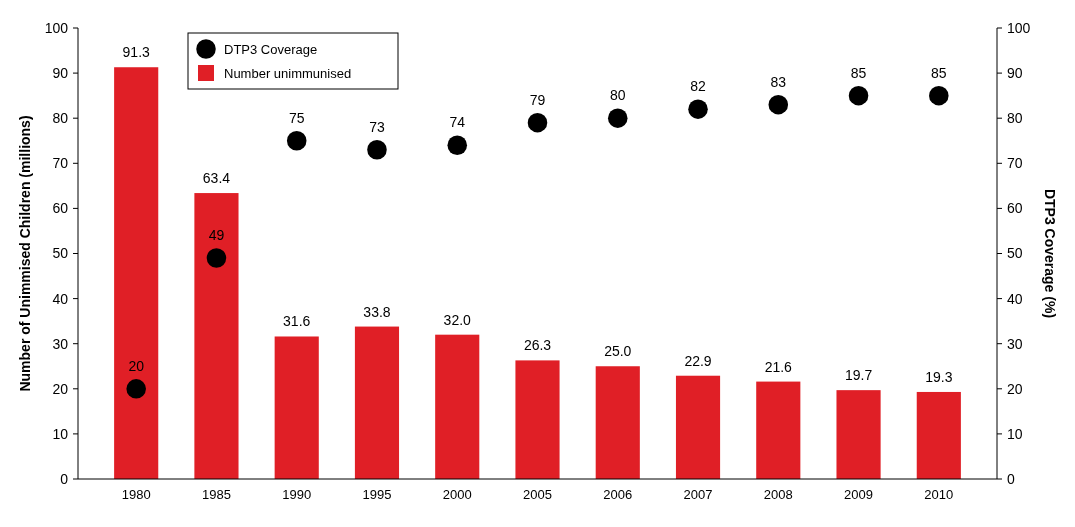  What do you see at coordinates (1015, 73) in the screenshot?
I see `y2-tick-label: 90` at bounding box center [1015, 73].